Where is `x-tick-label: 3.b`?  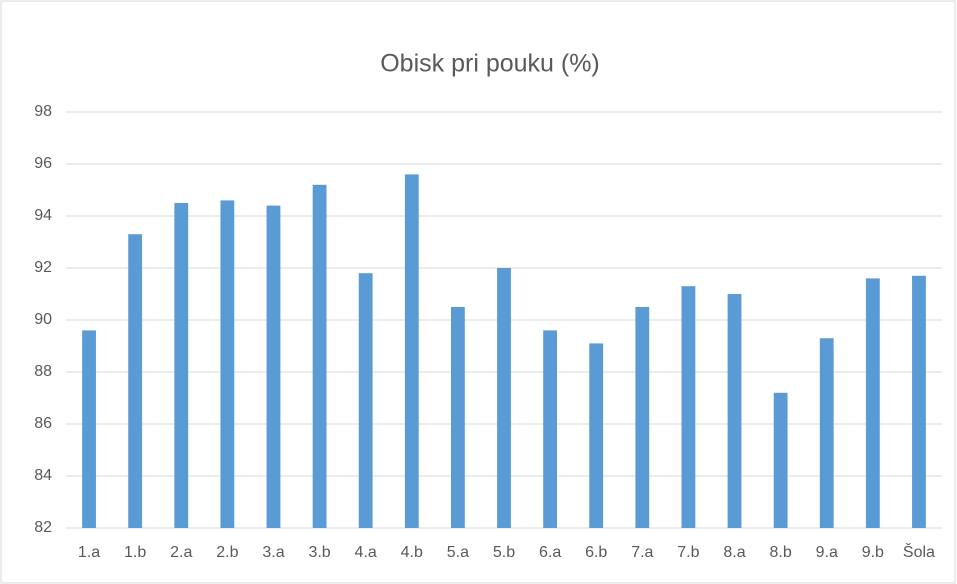
x-tick-label: 3.b is located at coordinates (319, 552).